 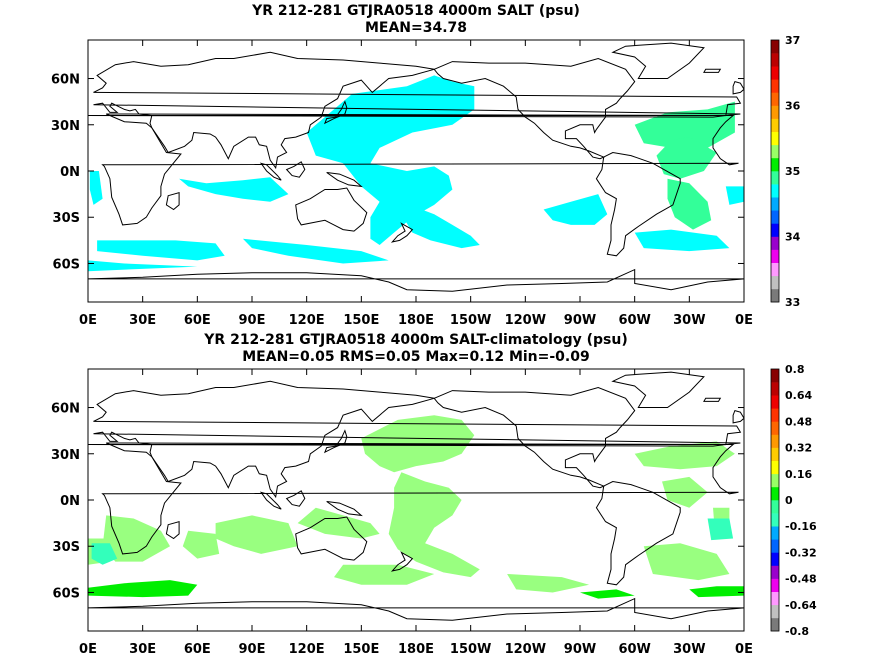 What do you see at coordinates (801, 552) in the screenshot?
I see `colorbar-label: -0.32` at bounding box center [801, 552].